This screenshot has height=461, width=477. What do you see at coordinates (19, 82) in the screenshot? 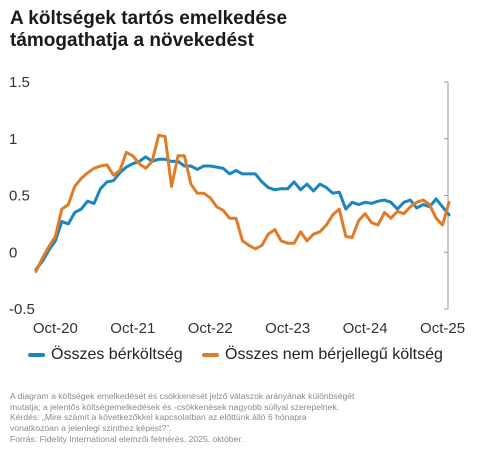
I see `y-tick-label: 1.5` at bounding box center [19, 82].